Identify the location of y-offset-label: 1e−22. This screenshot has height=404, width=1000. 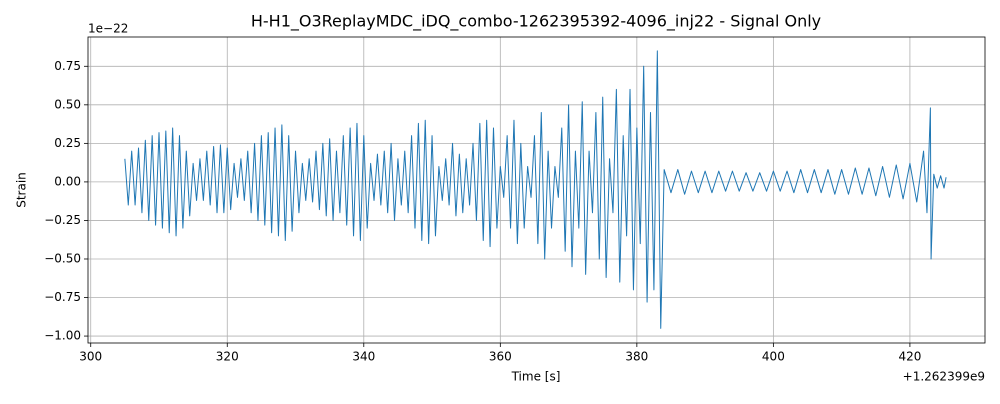
(108, 29).